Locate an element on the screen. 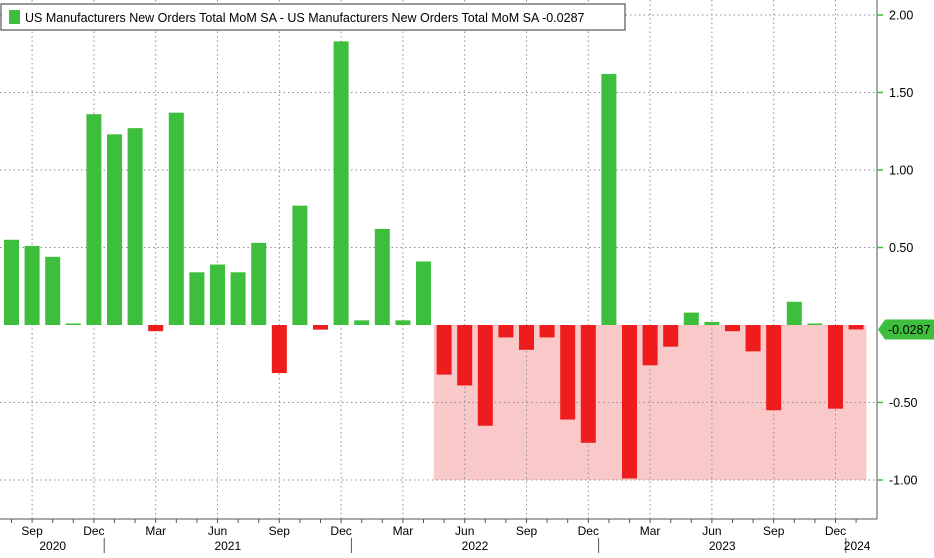 The width and height of the screenshot is (934, 558). x-year-label: 2021 is located at coordinates (227, 546).